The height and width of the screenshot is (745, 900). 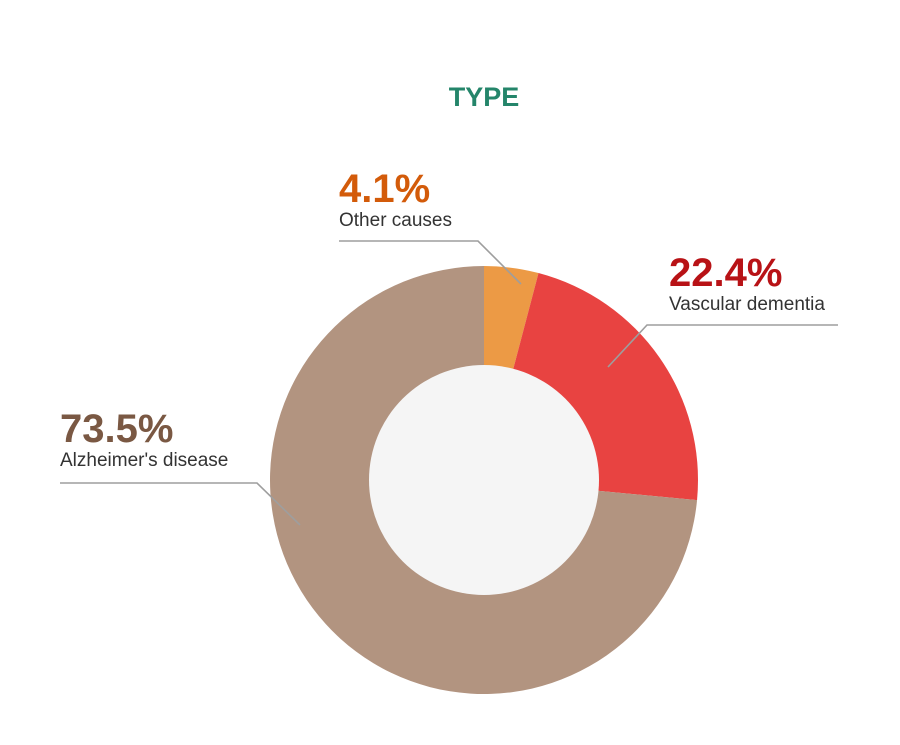 What do you see at coordinates (484, 480) in the screenshot?
I see `donut-hole` at bounding box center [484, 480].